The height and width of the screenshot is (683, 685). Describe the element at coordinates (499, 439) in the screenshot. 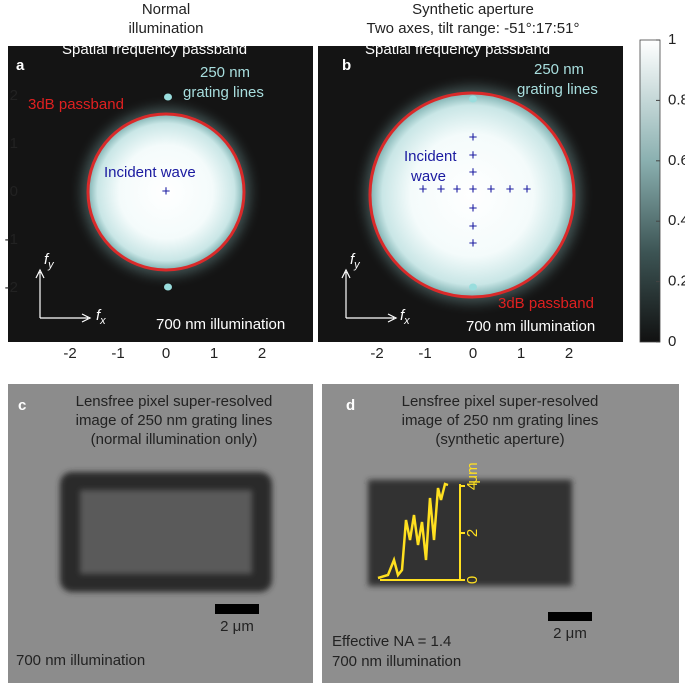

I see `caption: (synthetic aperture)` at that location.